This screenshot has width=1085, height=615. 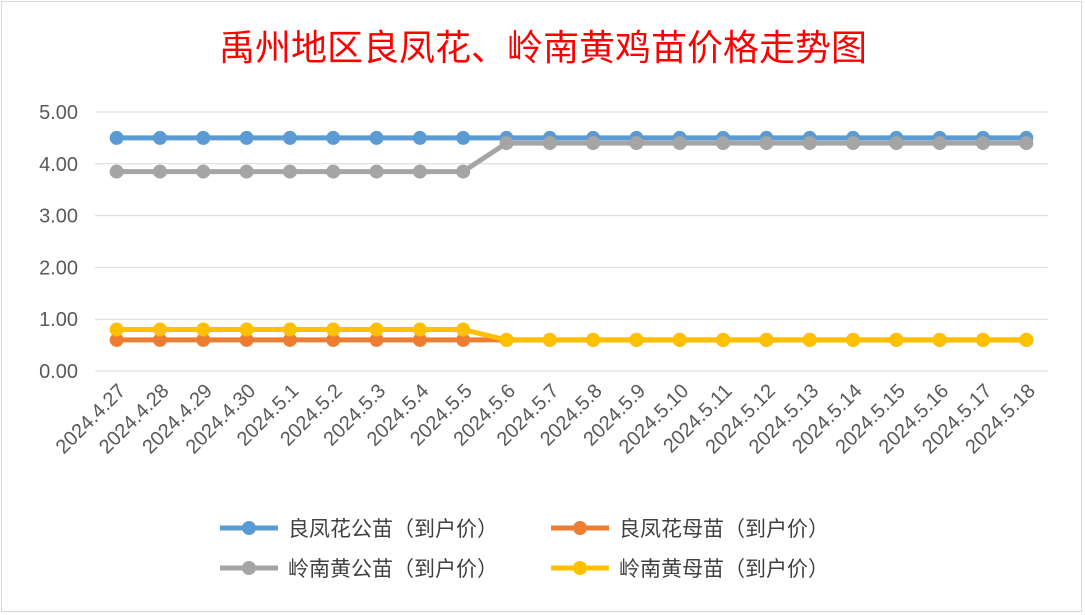 What do you see at coordinates (58, 113) in the screenshot?
I see `y-tick-label: 5.00` at bounding box center [58, 113].